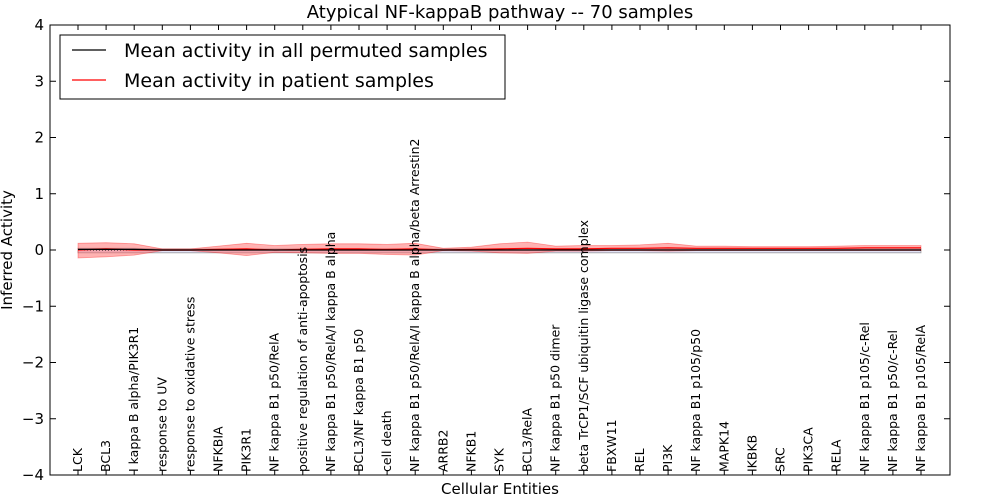 This screenshot has height=500, width=1000. I want to click on y-tick-label: 3, so click(39, 81).